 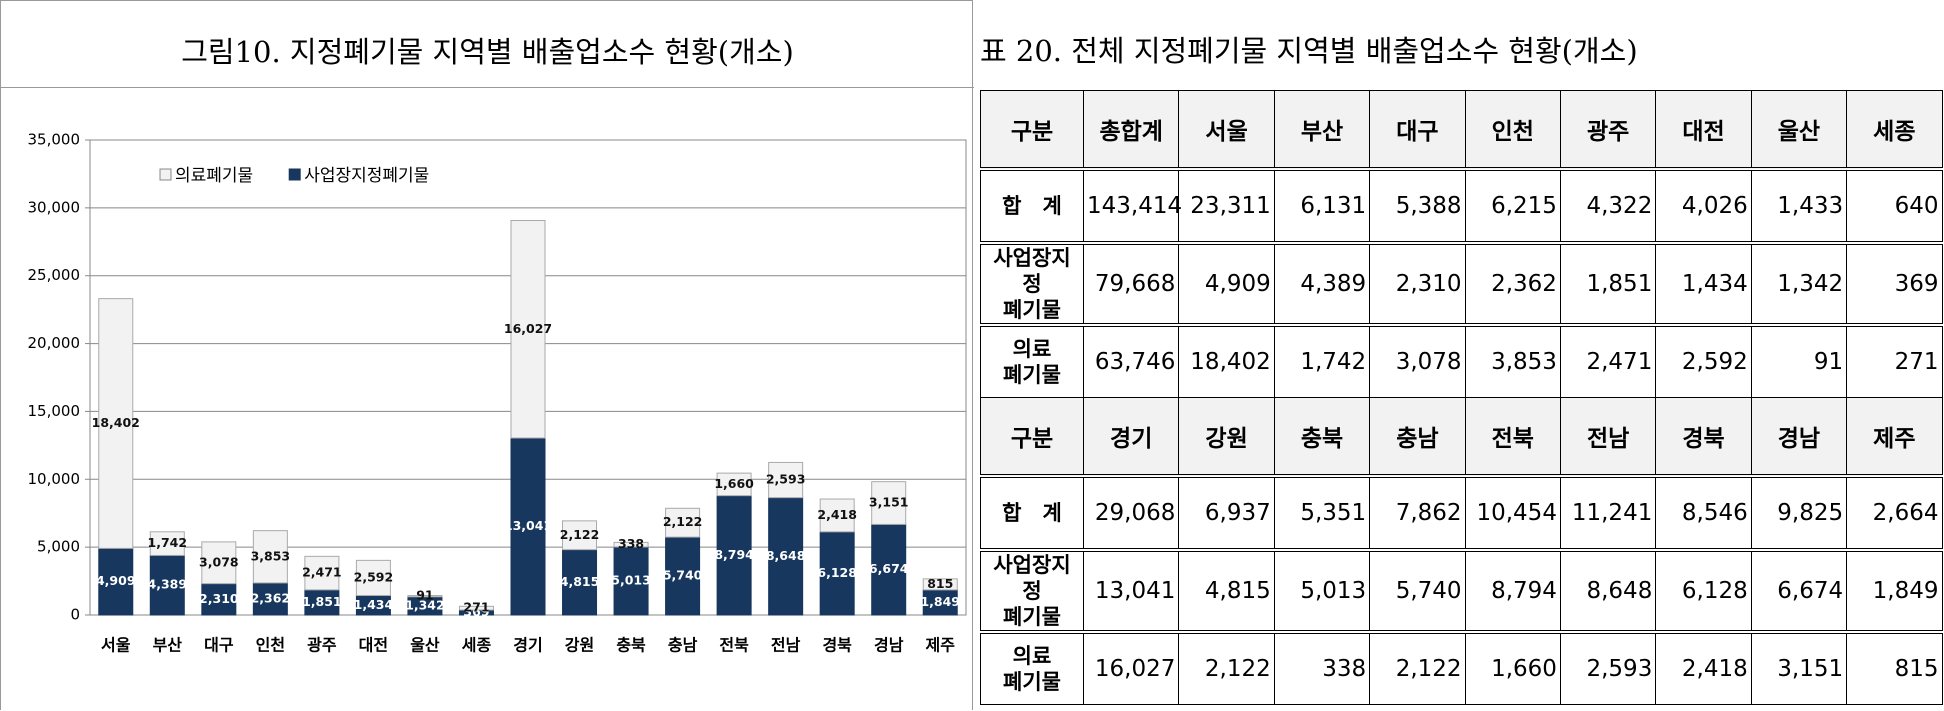 I want to click on y-tick-label: 35,000, so click(x=54, y=140).